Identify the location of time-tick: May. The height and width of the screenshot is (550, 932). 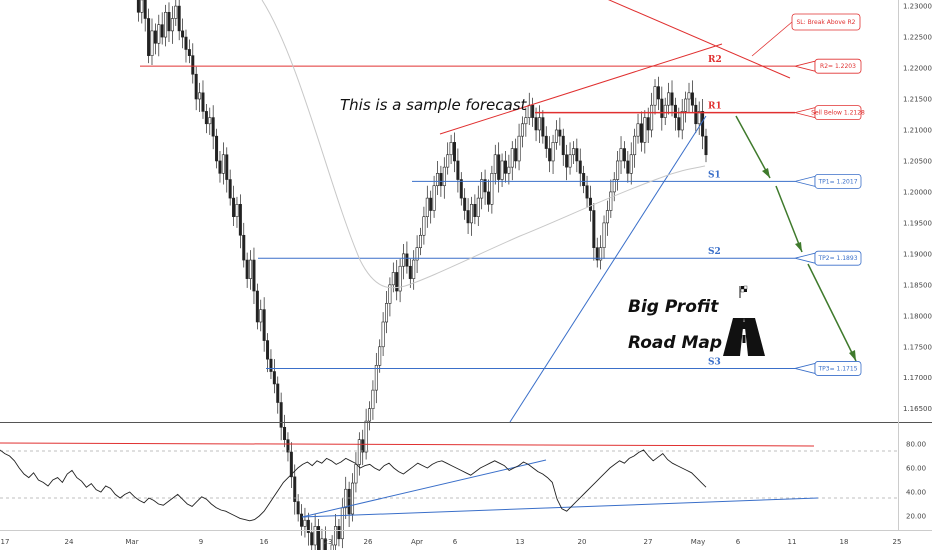
(698, 542).